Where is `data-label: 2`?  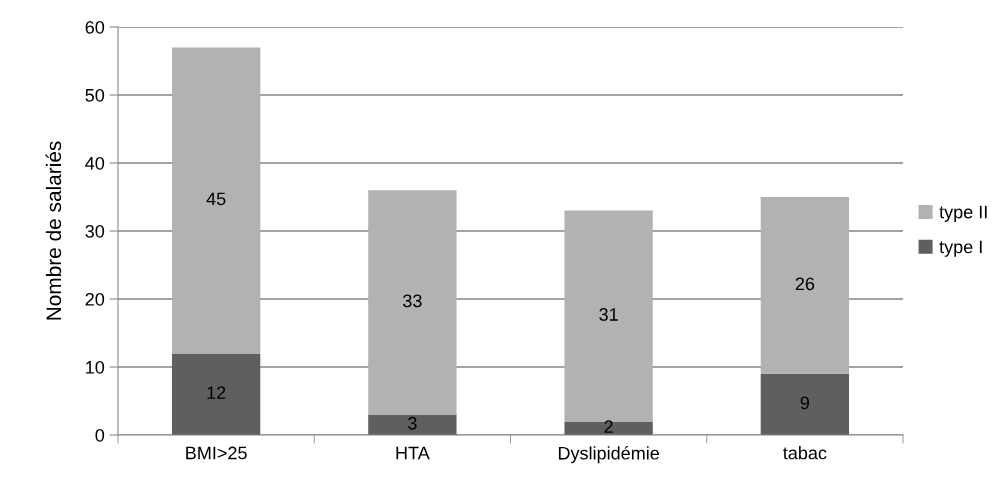
data-label: 2 is located at coordinates (608, 426).